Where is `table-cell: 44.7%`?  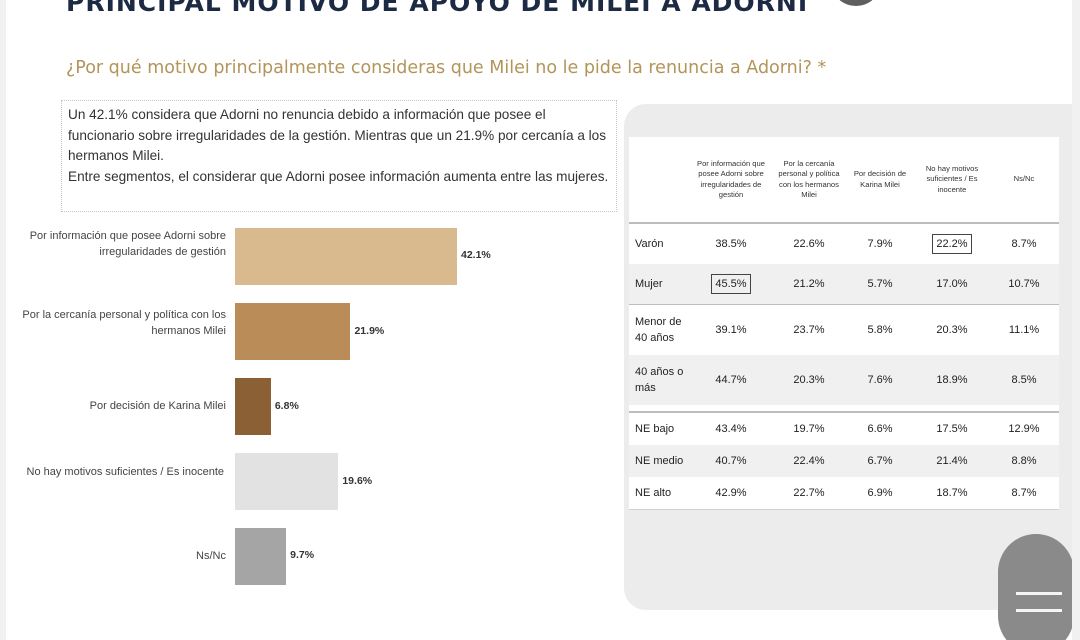 table-cell: 44.7% is located at coordinates (731, 380).